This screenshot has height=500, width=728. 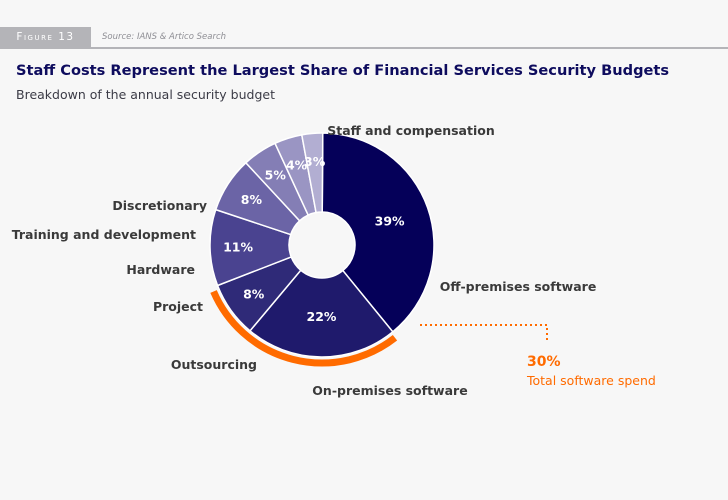 I want to click on category-label-hardware: Hardware, so click(x=160, y=269).